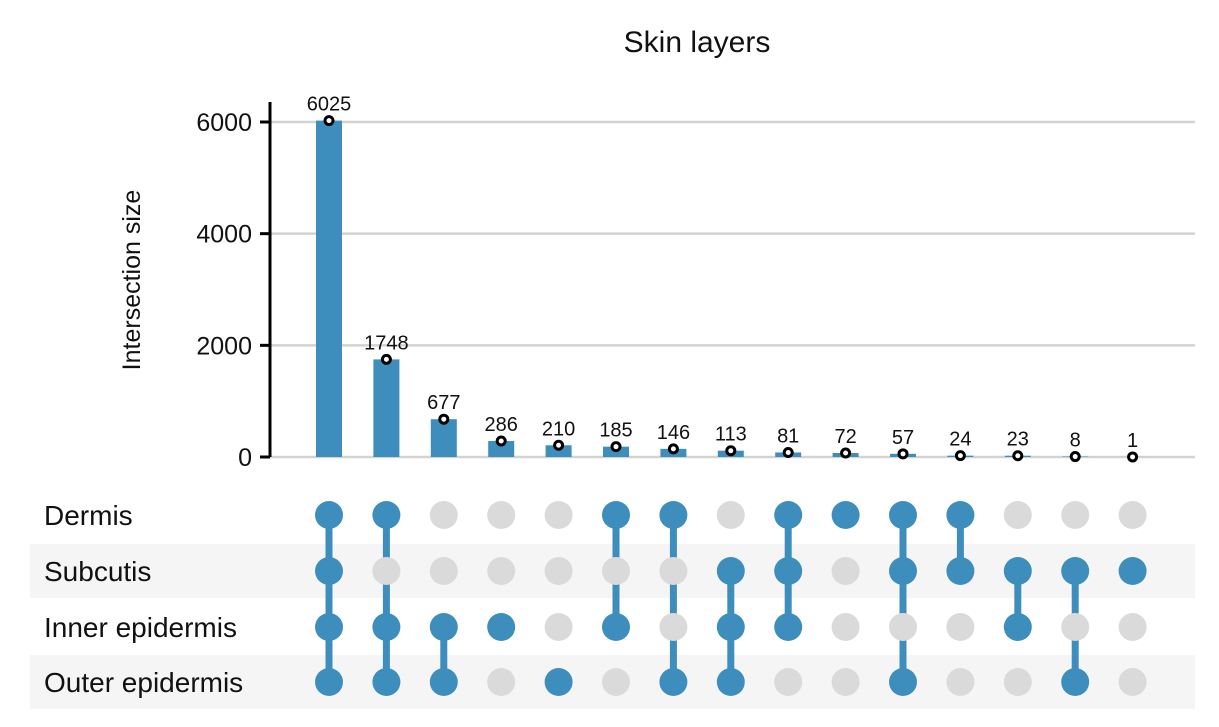 This screenshot has height=727, width=1219. I want to click on bar-value-label: 72, so click(845, 437).